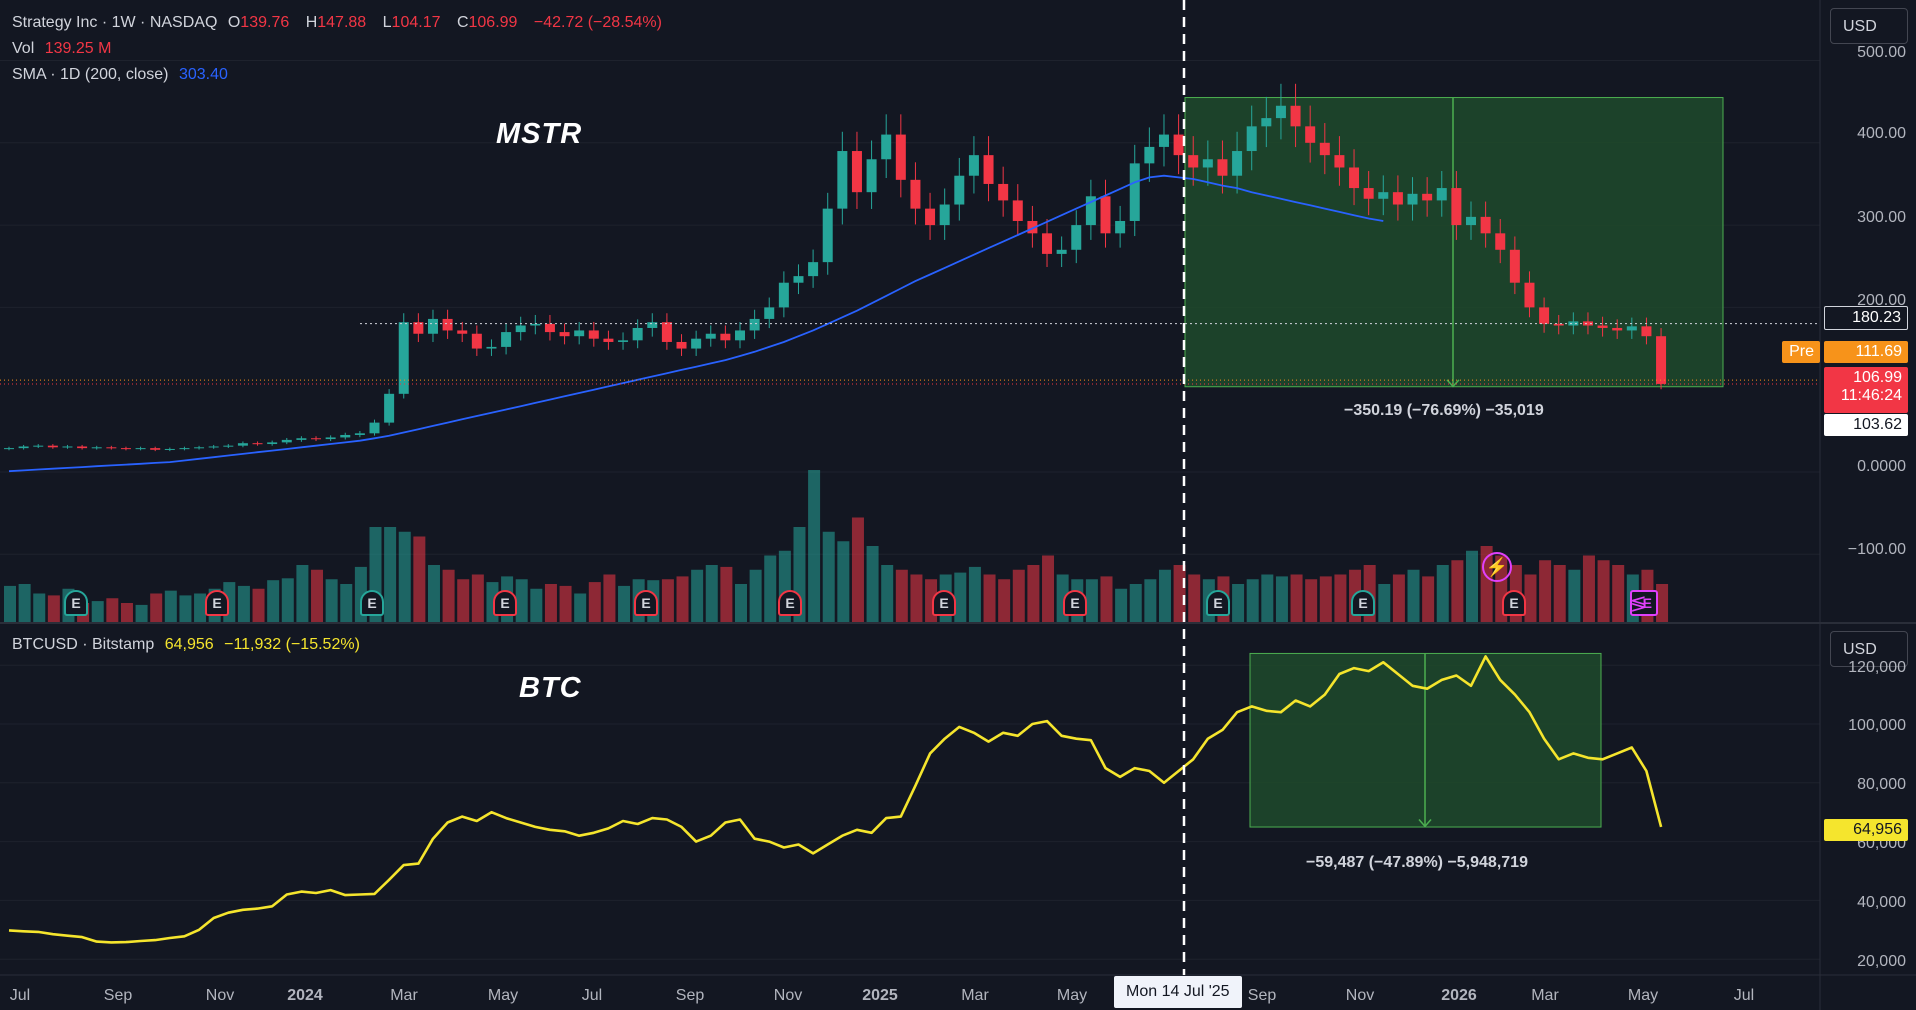 Image resolution: width=1916 pixels, height=1010 pixels. What do you see at coordinates (123, 75) in the screenshot?
I see `sma-legend: SMA · 1D (200, close) 303.40` at bounding box center [123, 75].